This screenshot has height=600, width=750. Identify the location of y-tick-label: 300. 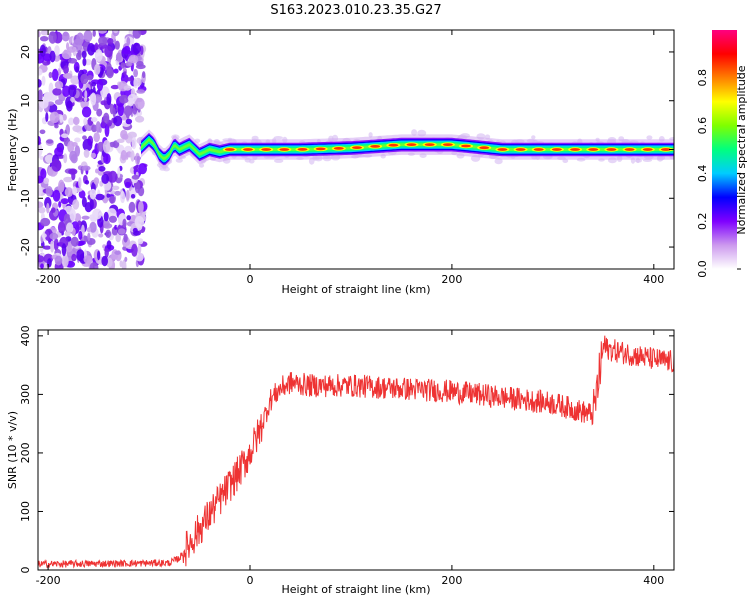
(25, 394).